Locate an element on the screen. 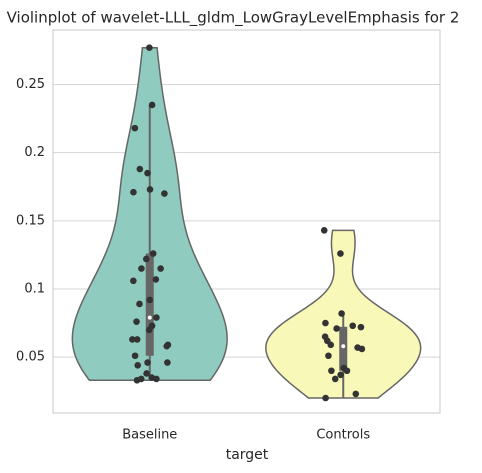  y-tick-label: 0.15 is located at coordinates (30, 220).